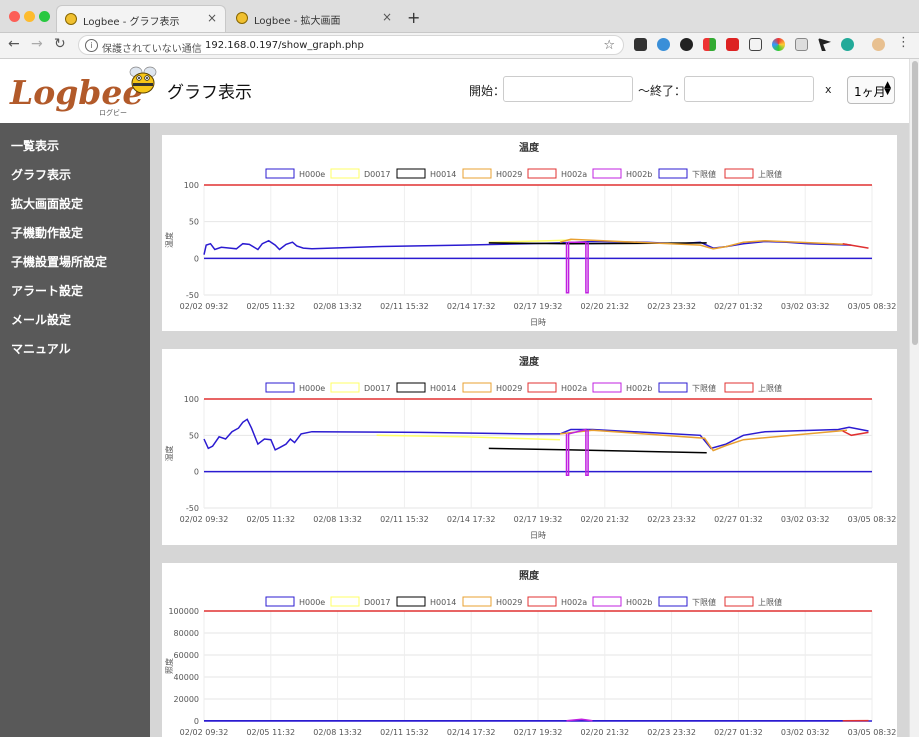  What do you see at coordinates (704, 602) in the screenshot?
I see `legend-label: 下限値` at bounding box center [704, 602].